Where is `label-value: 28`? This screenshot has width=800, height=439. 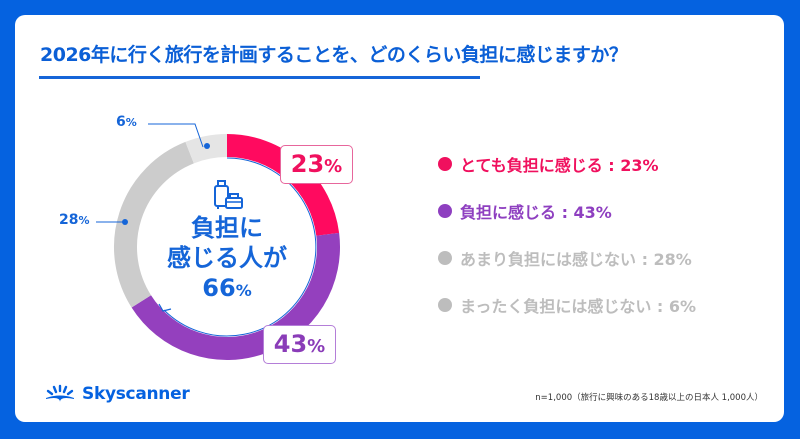 label-value: 28 is located at coordinates (69, 220).